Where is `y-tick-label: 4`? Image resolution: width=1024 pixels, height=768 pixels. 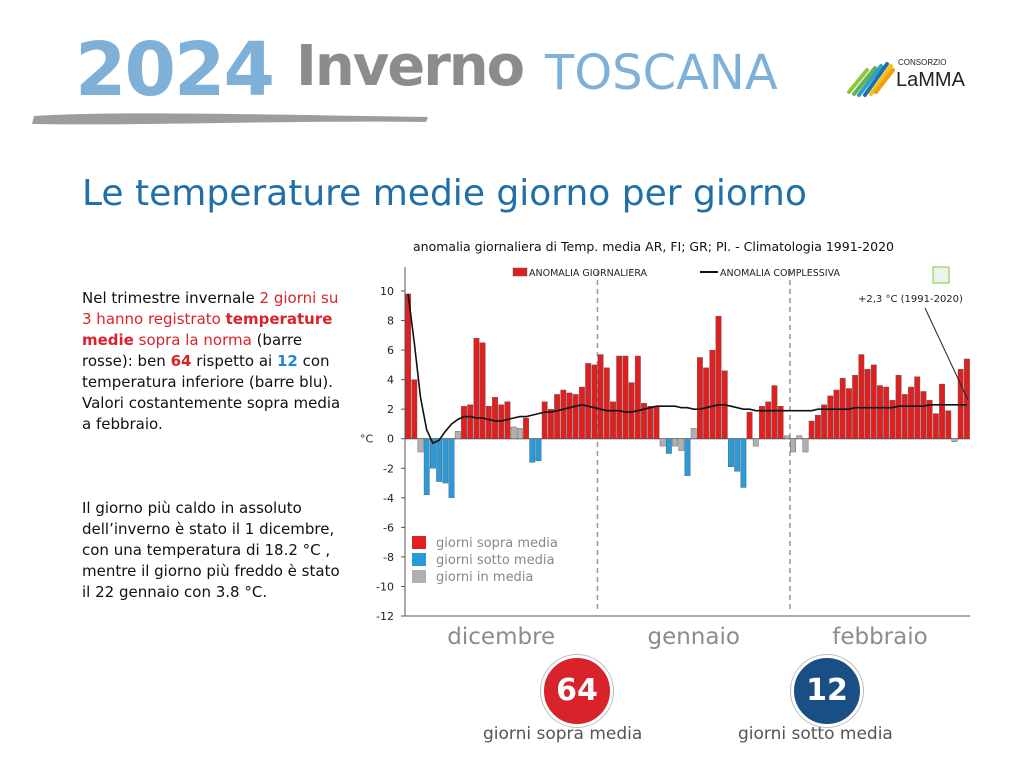 y-tick-label: 4 is located at coordinates (390, 380).